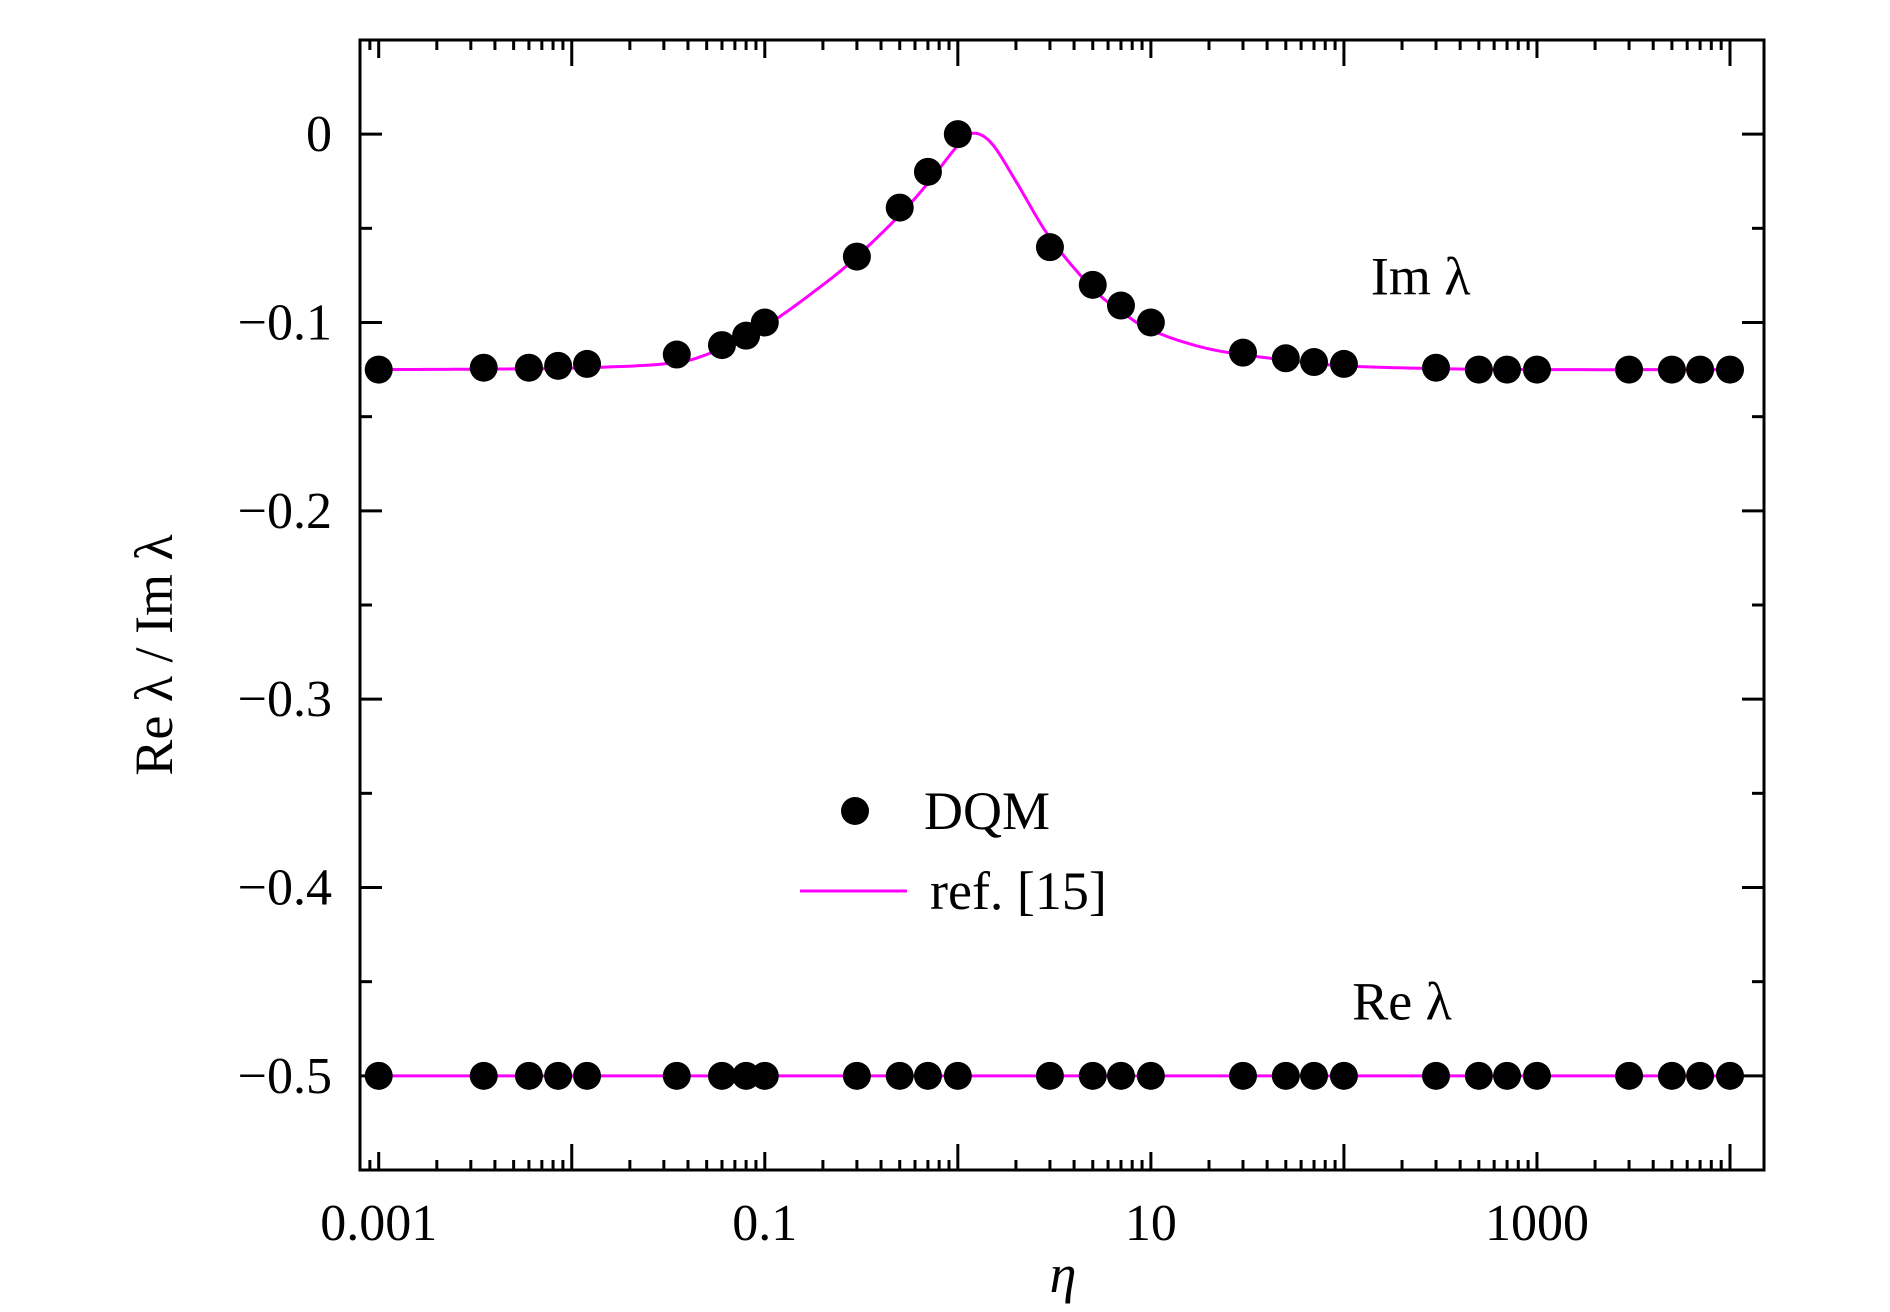 Image resolution: width=1890 pixels, height=1312 pixels. What do you see at coordinates (1018, 891) in the screenshot?
I see `legend-ref-label: ref. [15]` at bounding box center [1018, 891].